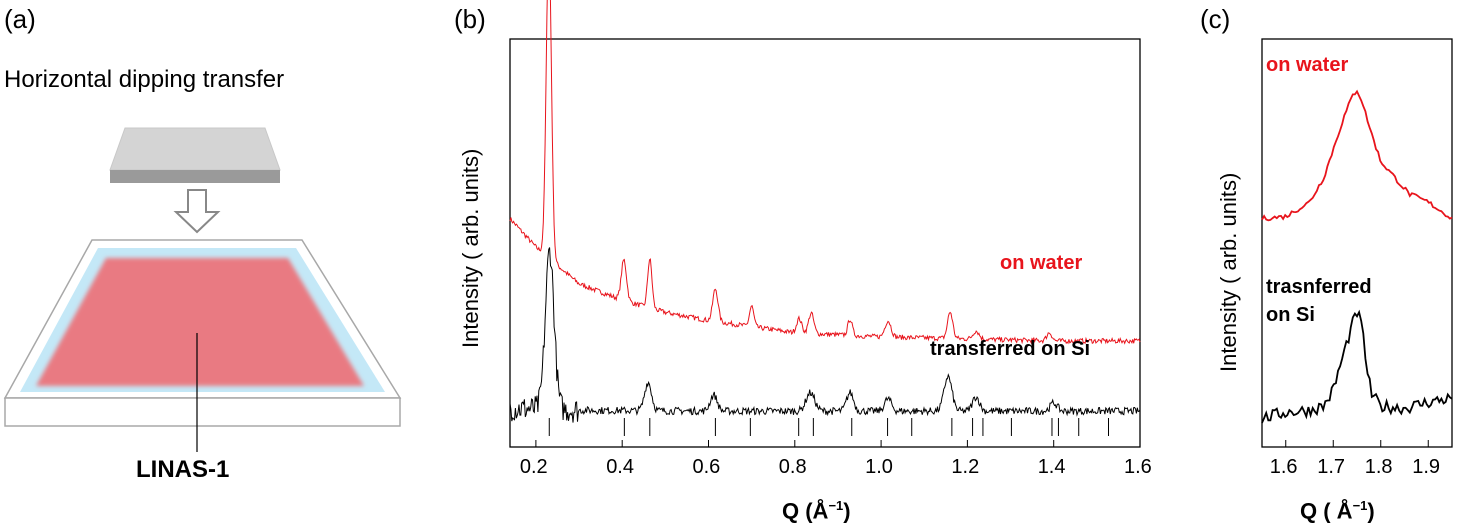 The width and height of the screenshot is (1459, 530). Describe the element at coordinates (825, 335) in the screenshot. I see `series-line-transferred-on-si` at that location.